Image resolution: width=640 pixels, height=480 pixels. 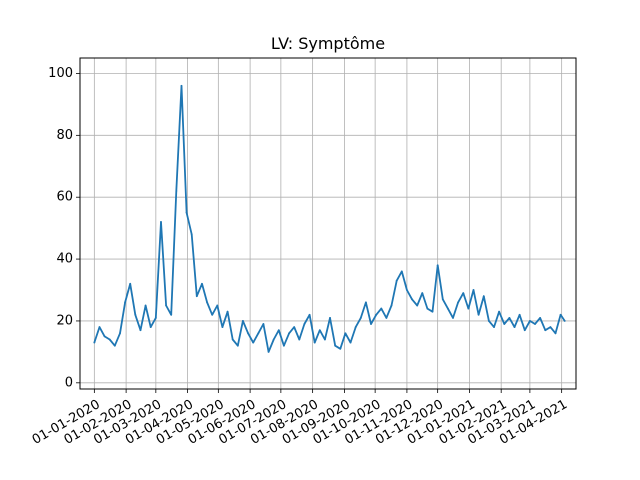 I want to click on y-tick-label: 100, so click(x=60, y=73).